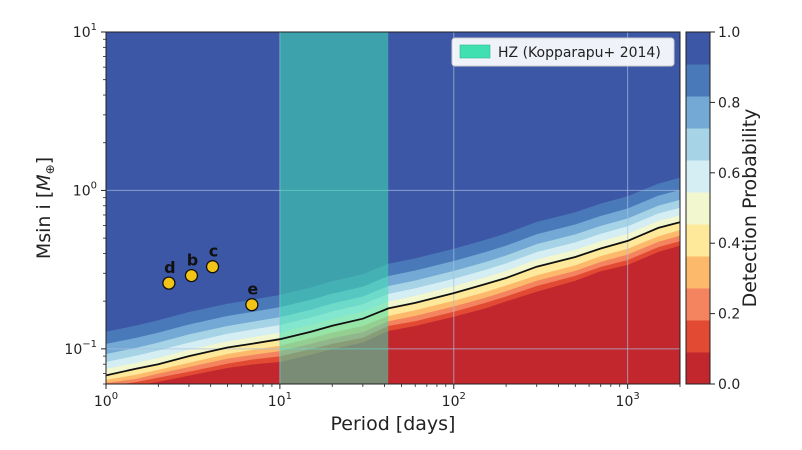 The width and height of the screenshot is (802, 450). What do you see at coordinates (729, 244) in the screenshot?
I see `colorbar-tick-label: 0.4` at bounding box center [729, 244].